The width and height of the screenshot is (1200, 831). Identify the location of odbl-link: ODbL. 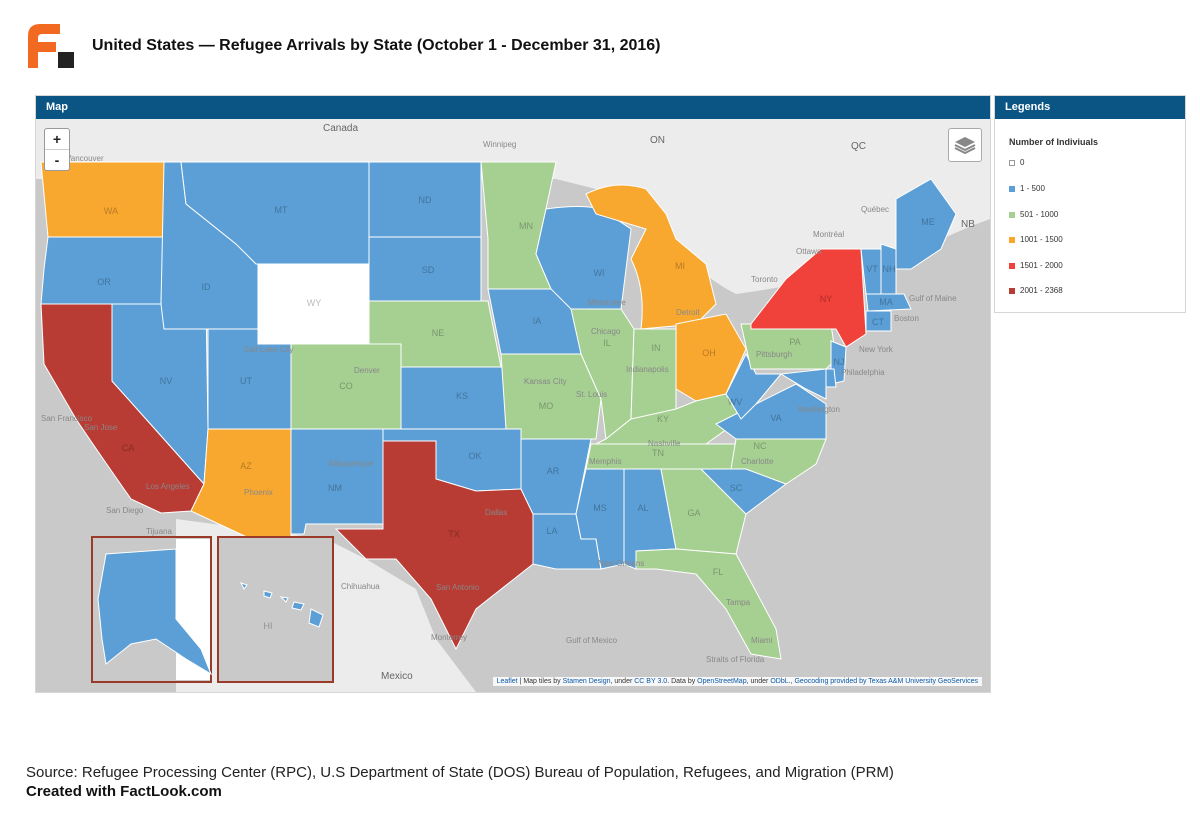
(779, 681).